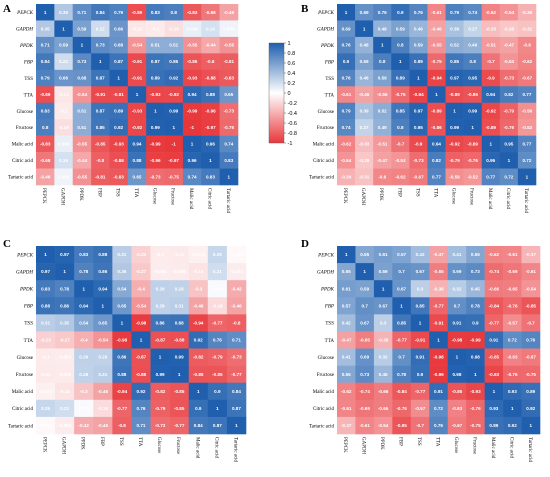 The height and width of the screenshot is (477, 550). Describe the element at coordinates (475, 305) in the screenshot. I see `cell-value-label: 0.78` at that location.